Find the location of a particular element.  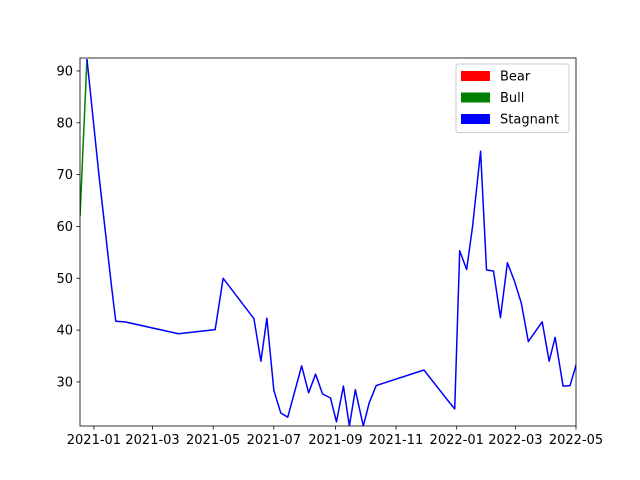

legend-swatch-stagnant is located at coordinates (475, 119).